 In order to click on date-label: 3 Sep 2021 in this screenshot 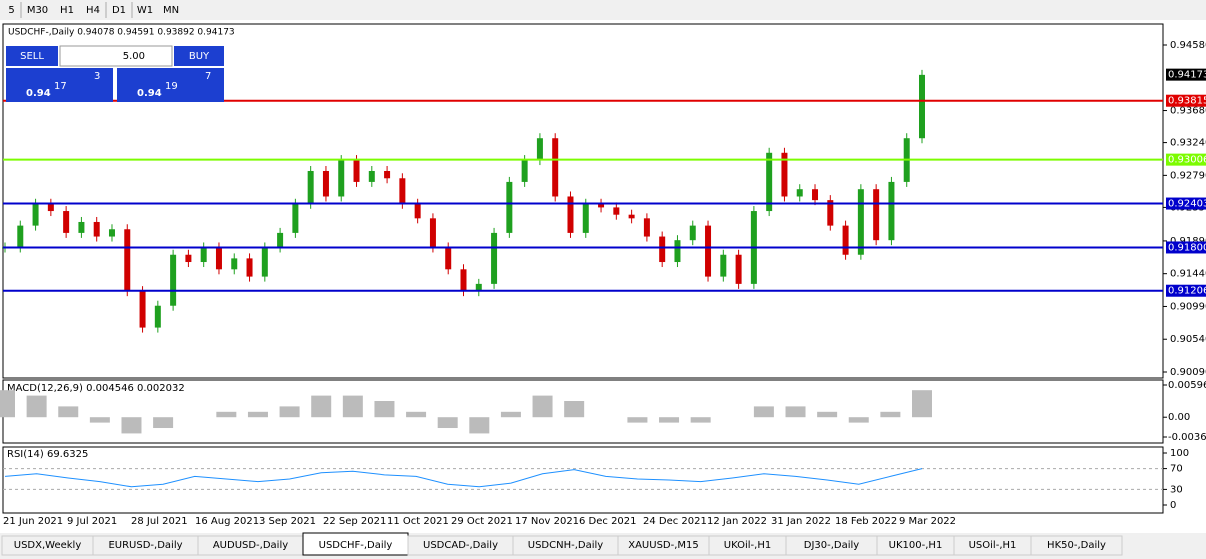, I will do `click(287, 521)`.